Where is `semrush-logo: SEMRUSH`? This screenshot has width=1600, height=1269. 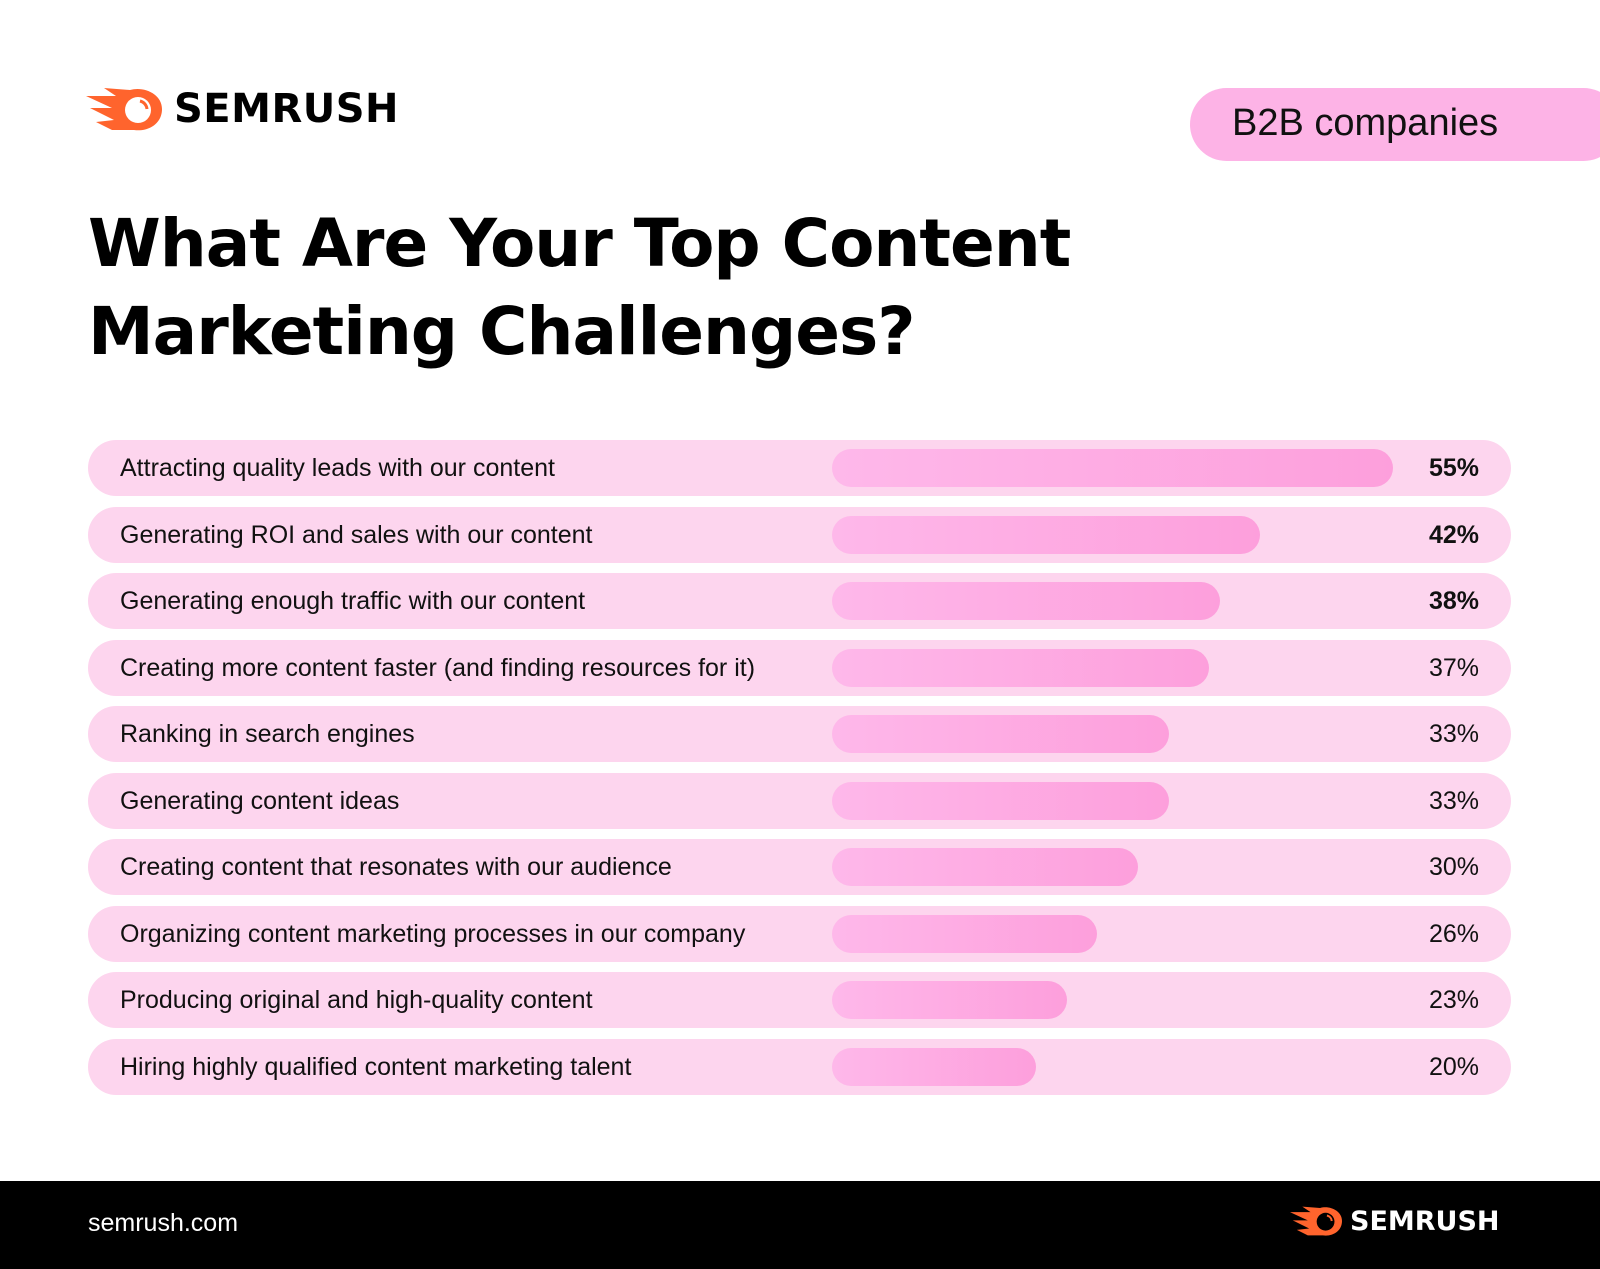 semrush-logo: SEMRUSH is located at coordinates (242, 109).